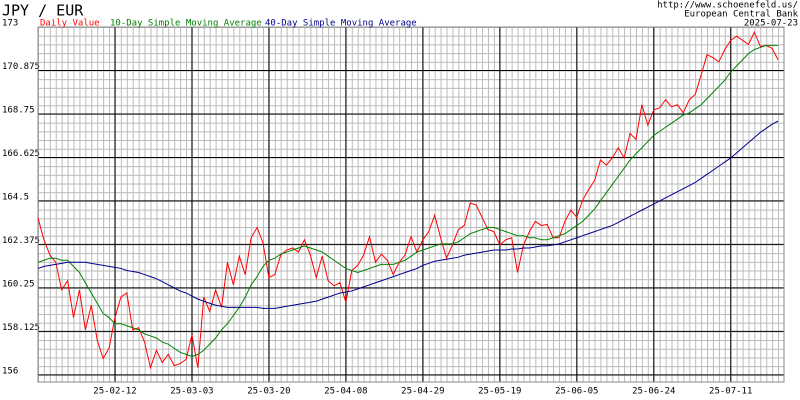 This screenshot has width=800, height=400. I want to click on y-tick-label: 168.75, so click(18, 110).